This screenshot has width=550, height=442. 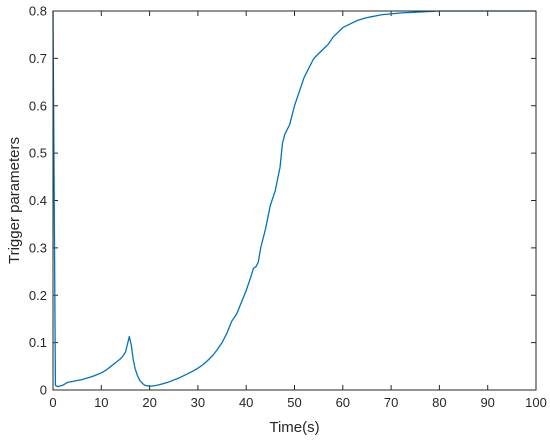 I want to click on y-axis-label: Trigger parameters, so click(x=14, y=200).